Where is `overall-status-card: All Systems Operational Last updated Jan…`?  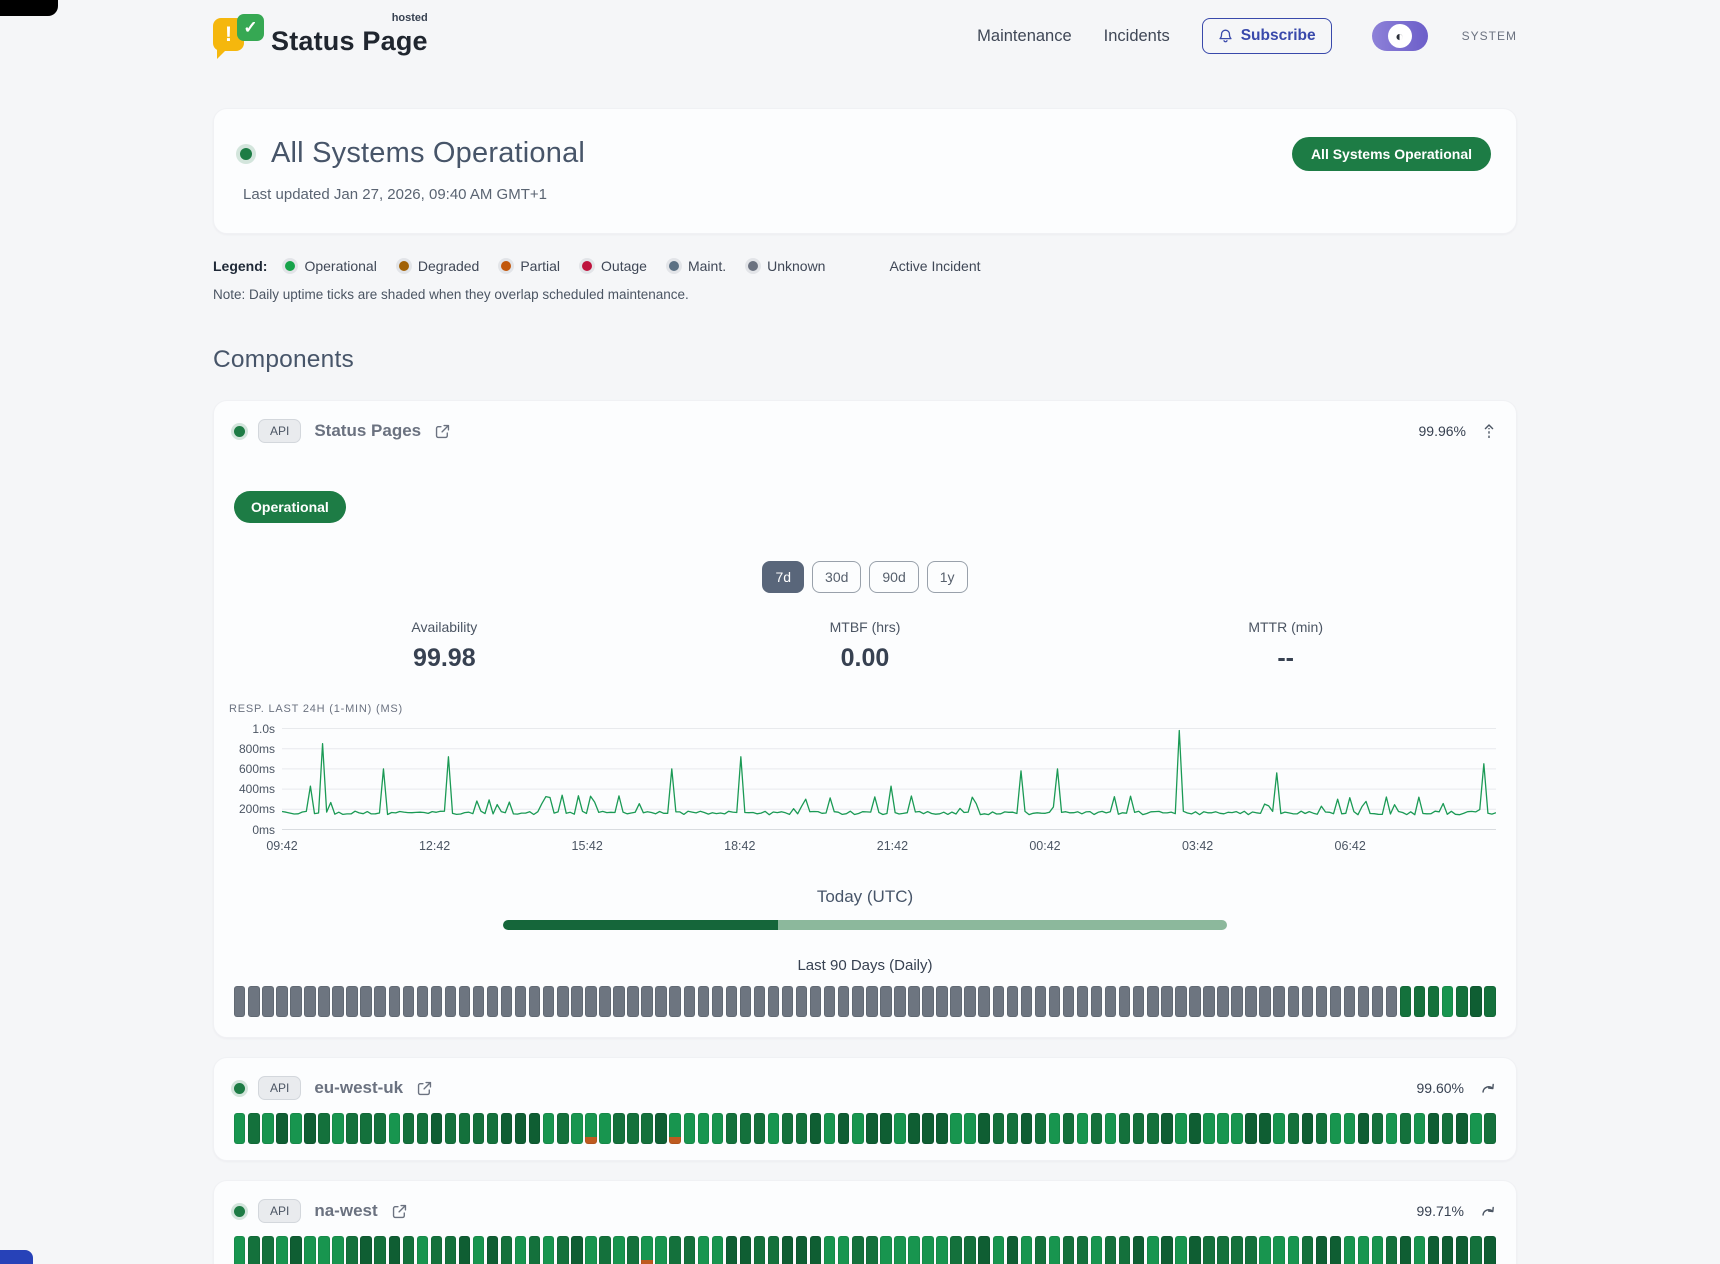
overall-status-card: All Systems Operational Last updated Jan… is located at coordinates (865, 171).